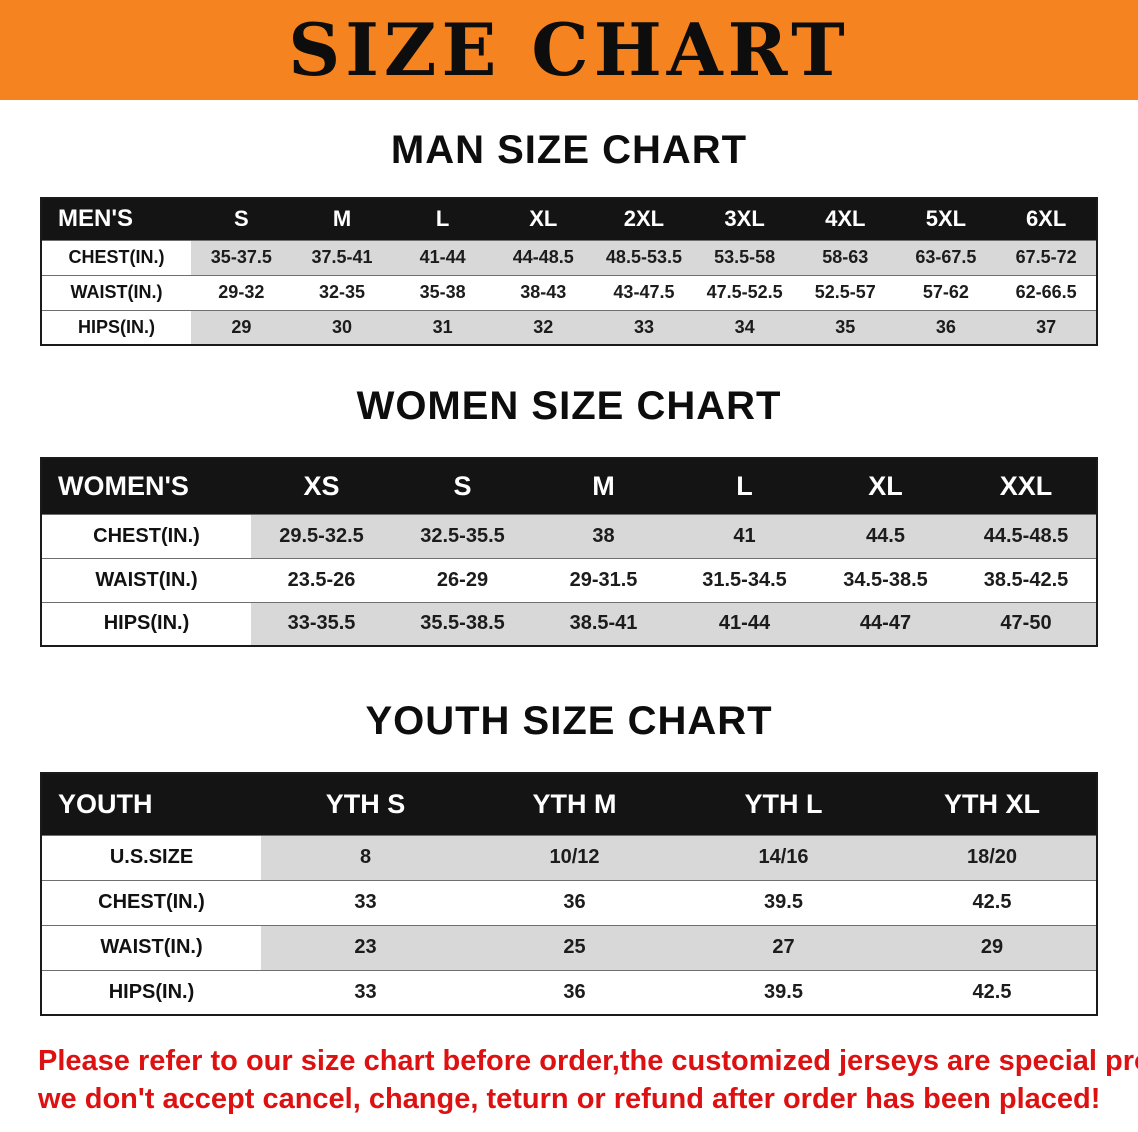 This screenshot has height=1132, width=1138. I want to click on youth-section-heading: YOUTH SIZE CHART, so click(569, 721).